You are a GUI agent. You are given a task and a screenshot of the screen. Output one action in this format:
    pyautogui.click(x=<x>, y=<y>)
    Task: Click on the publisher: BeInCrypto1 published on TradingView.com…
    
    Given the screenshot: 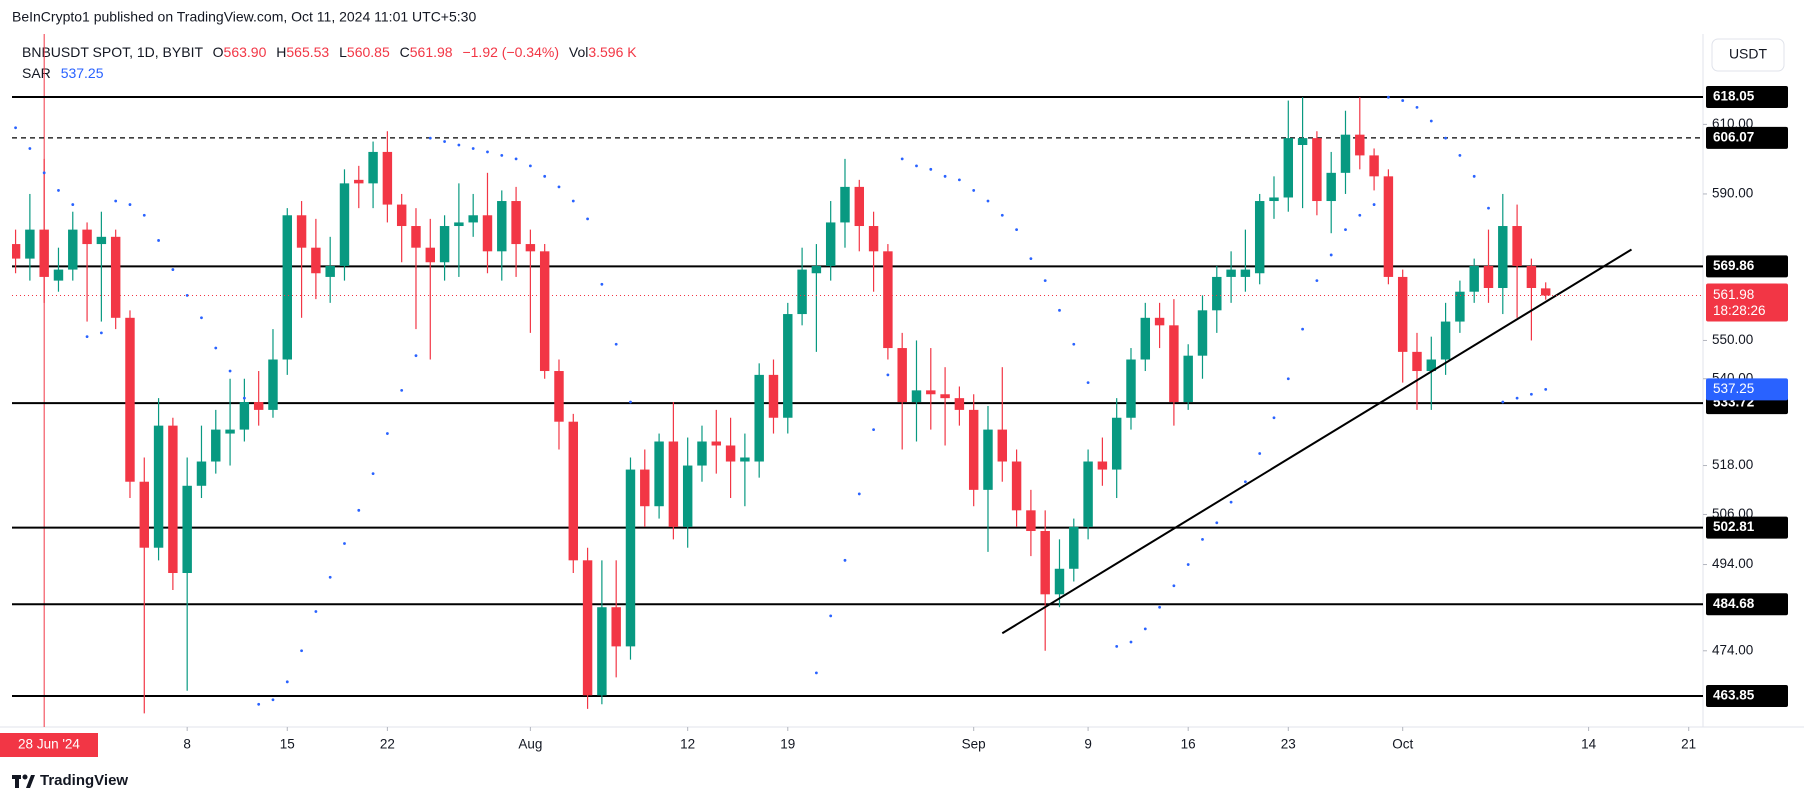 What is the action you would take?
    pyautogui.click(x=244, y=17)
    